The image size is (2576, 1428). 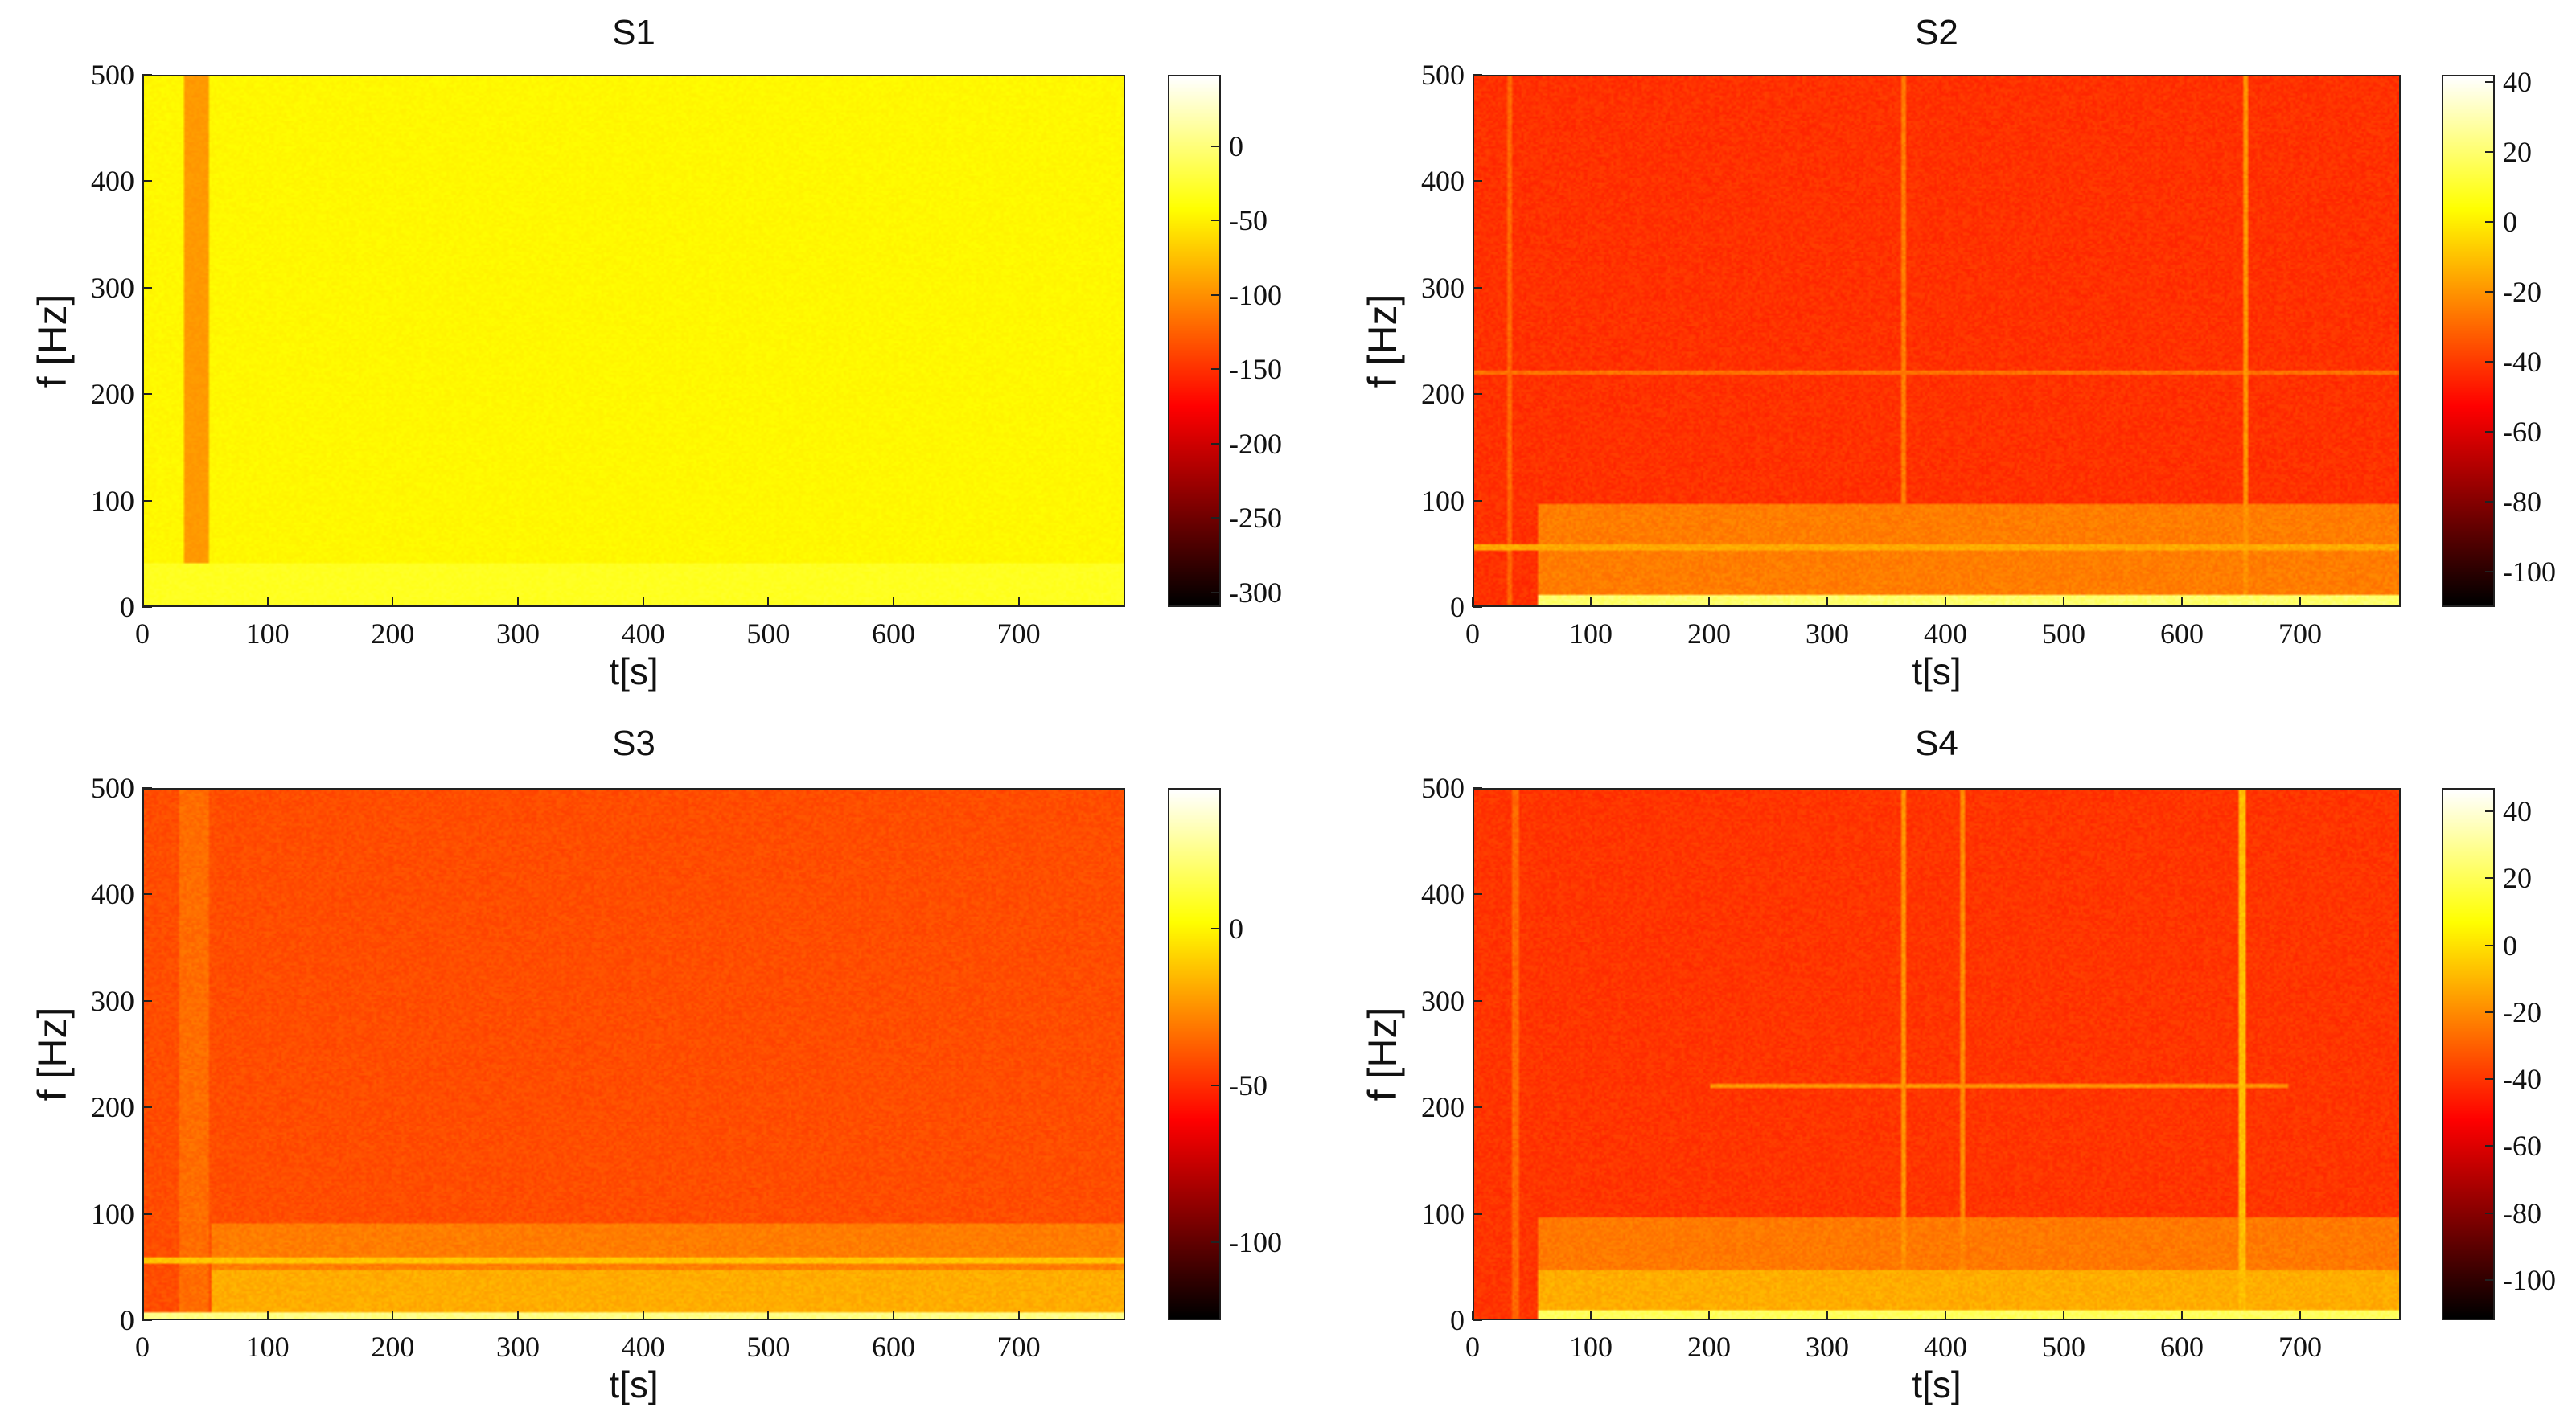 What do you see at coordinates (112, 181) in the screenshot?
I see `panel-1-y-tick-label: 400` at bounding box center [112, 181].